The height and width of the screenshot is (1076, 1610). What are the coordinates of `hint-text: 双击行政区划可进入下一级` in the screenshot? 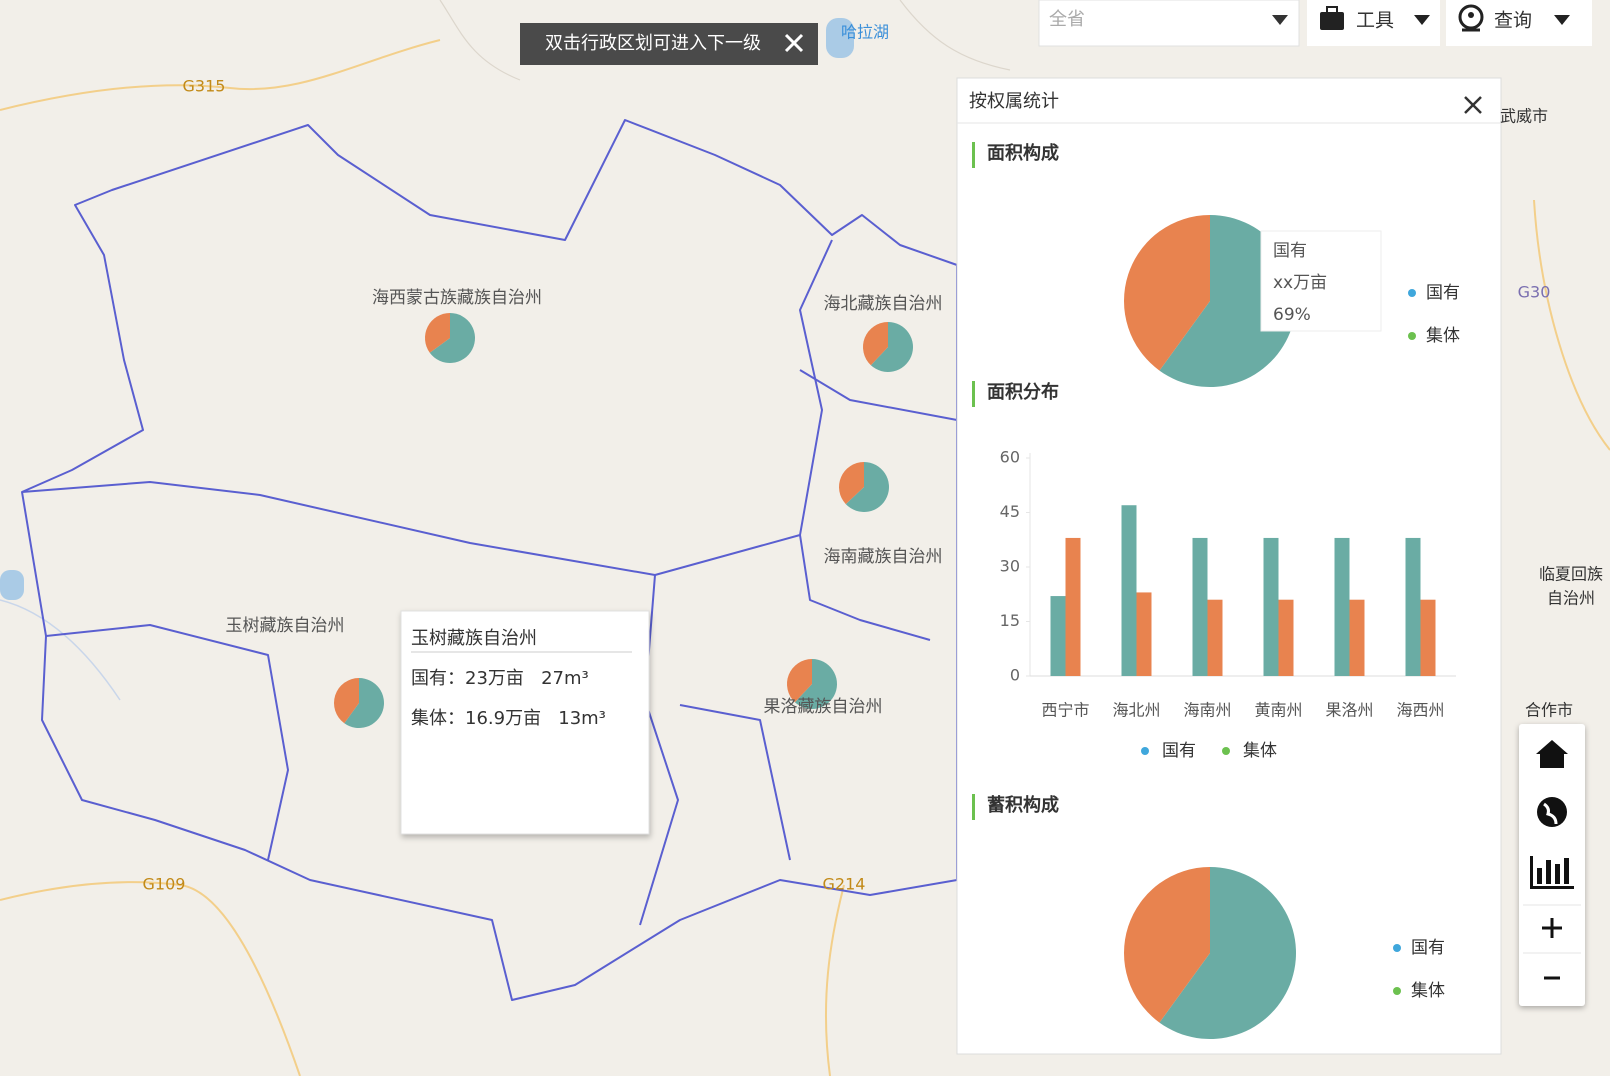 It's located at (653, 43).